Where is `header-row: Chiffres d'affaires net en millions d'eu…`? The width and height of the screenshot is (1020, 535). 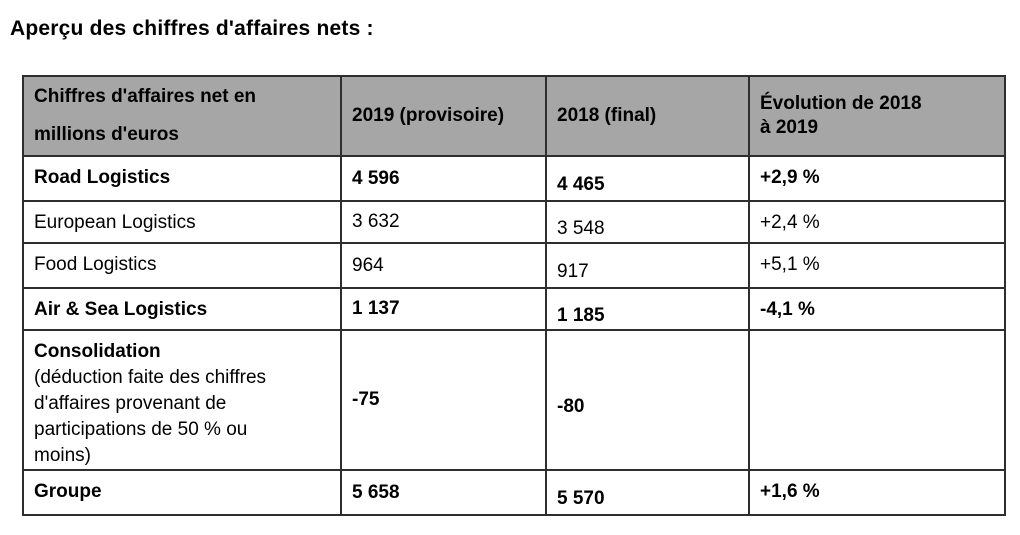 header-row: Chiffres d'affaires net en millions d'eu… is located at coordinates (514, 116).